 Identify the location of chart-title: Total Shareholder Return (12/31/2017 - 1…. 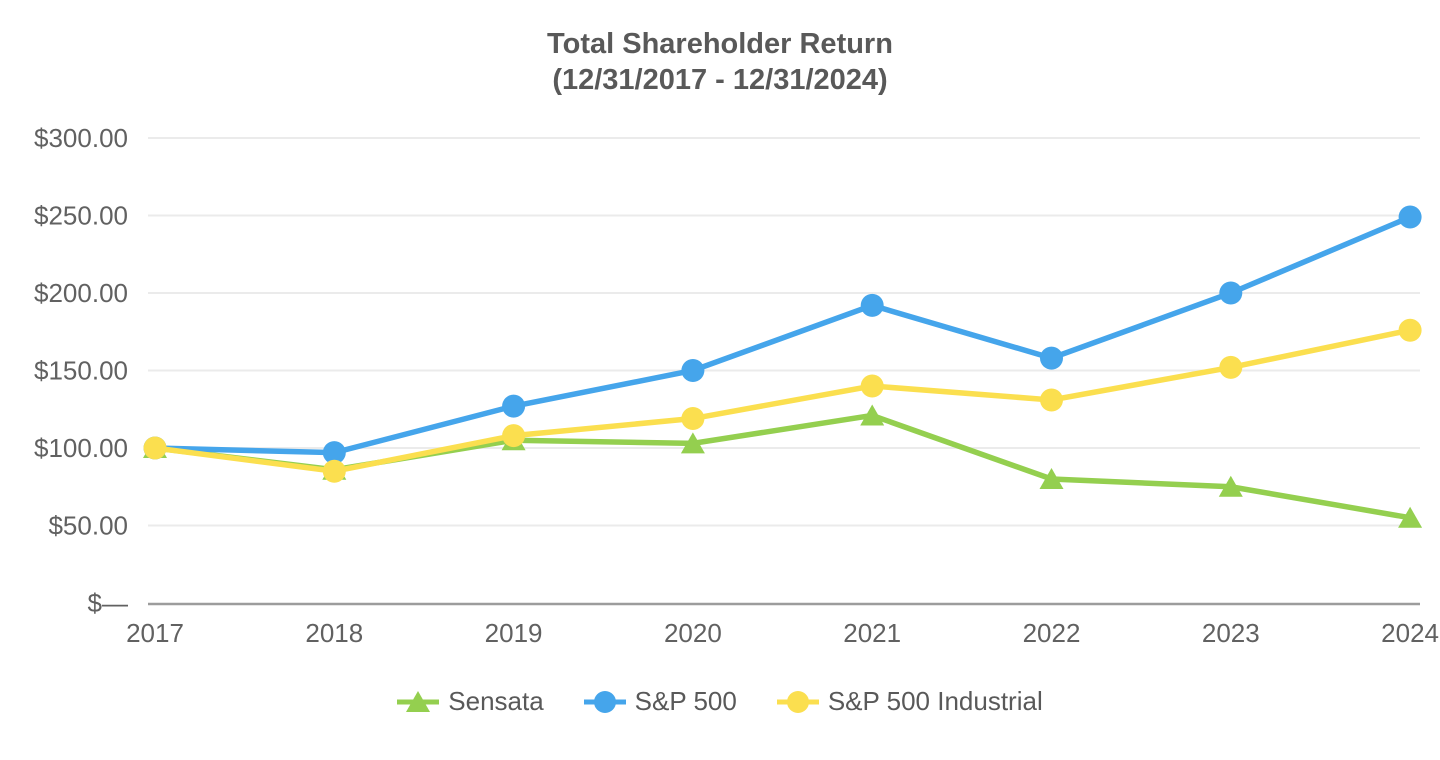
(720, 62).